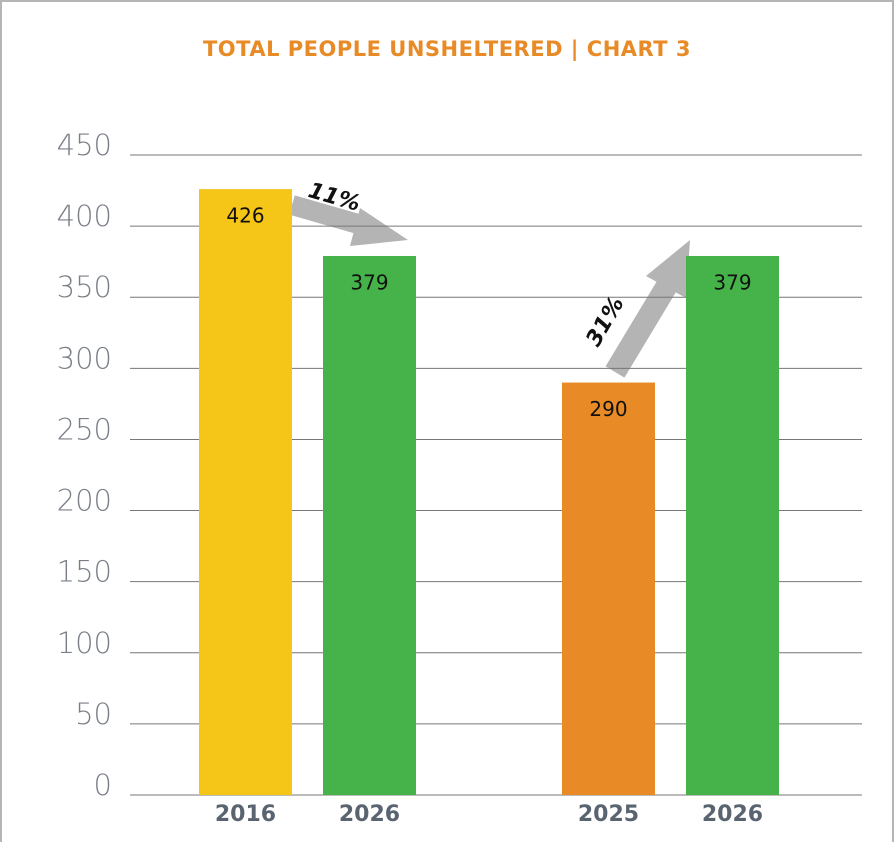  Describe the element at coordinates (103, 785) in the screenshot. I see `y-tick-label: 0` at that location.